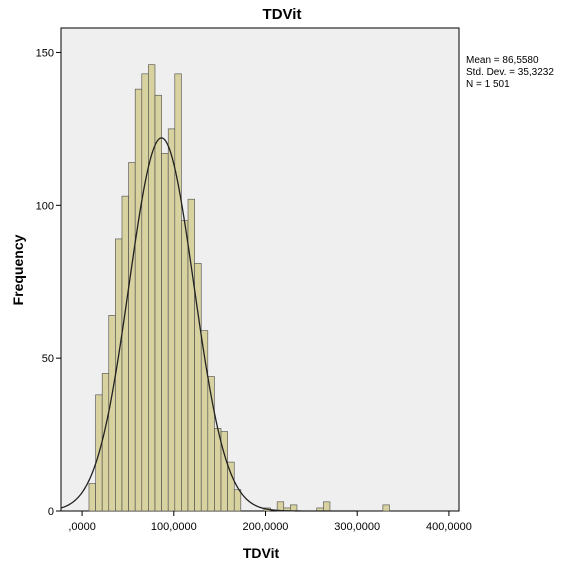  What do you see at coordinates (488, 84) in the screenshot?
I see `stats-n: N = 1 501` at bounding box center [488, 84].